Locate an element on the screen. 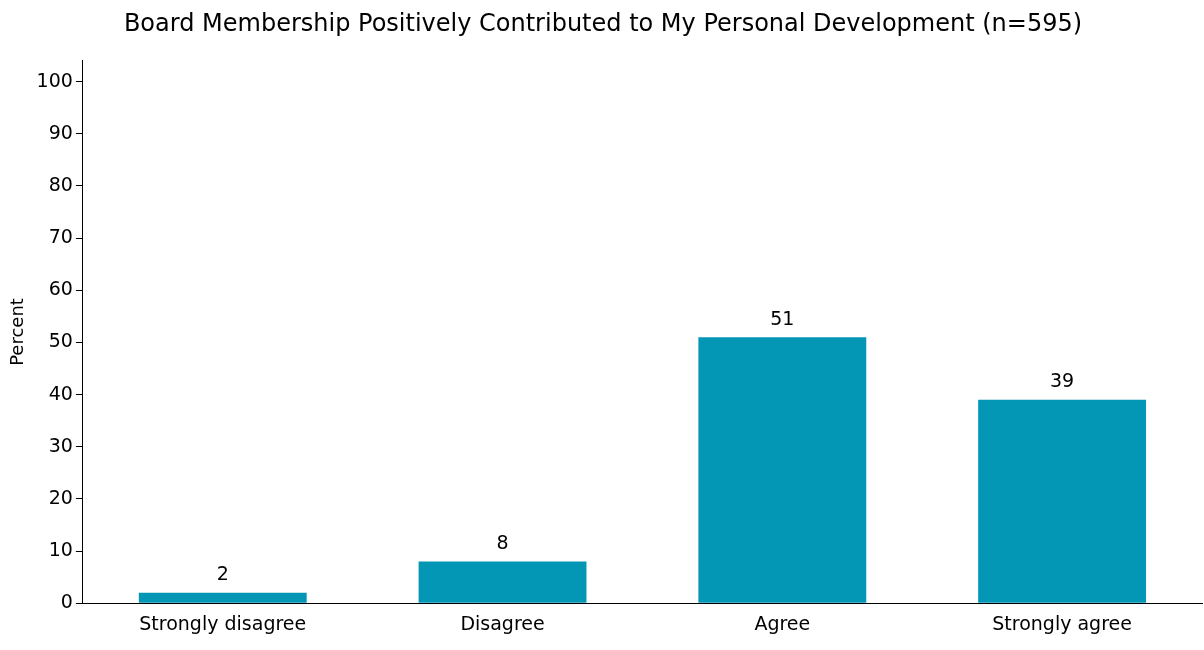 The height and width of the screenshot is (650, 1204). x-tick-label: Disagree is located at coordinates (502, 622).